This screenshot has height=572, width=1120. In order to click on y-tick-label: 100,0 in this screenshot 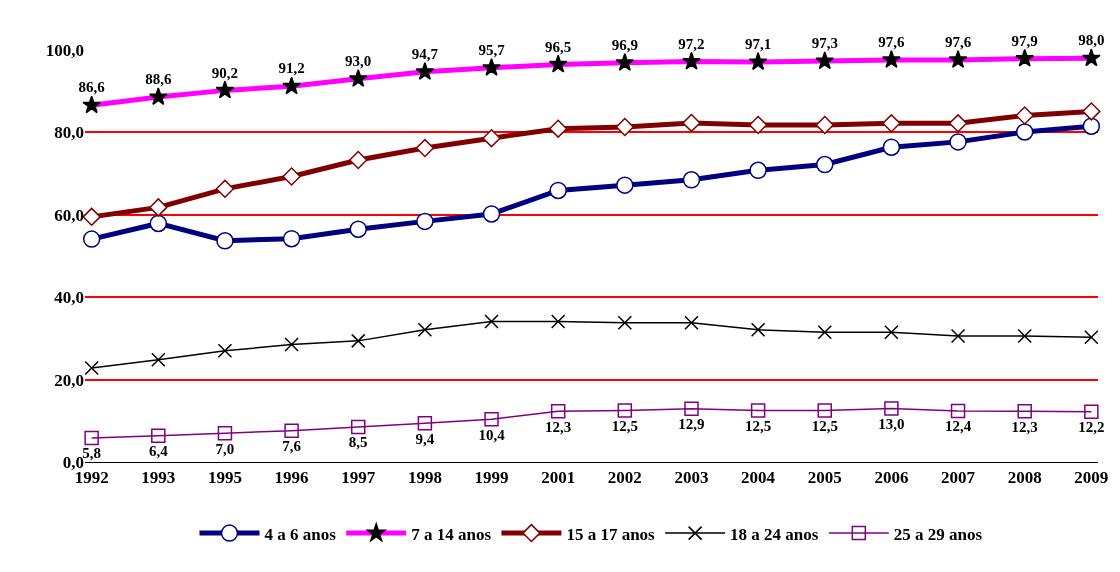, I will do `click(64, 50)`.